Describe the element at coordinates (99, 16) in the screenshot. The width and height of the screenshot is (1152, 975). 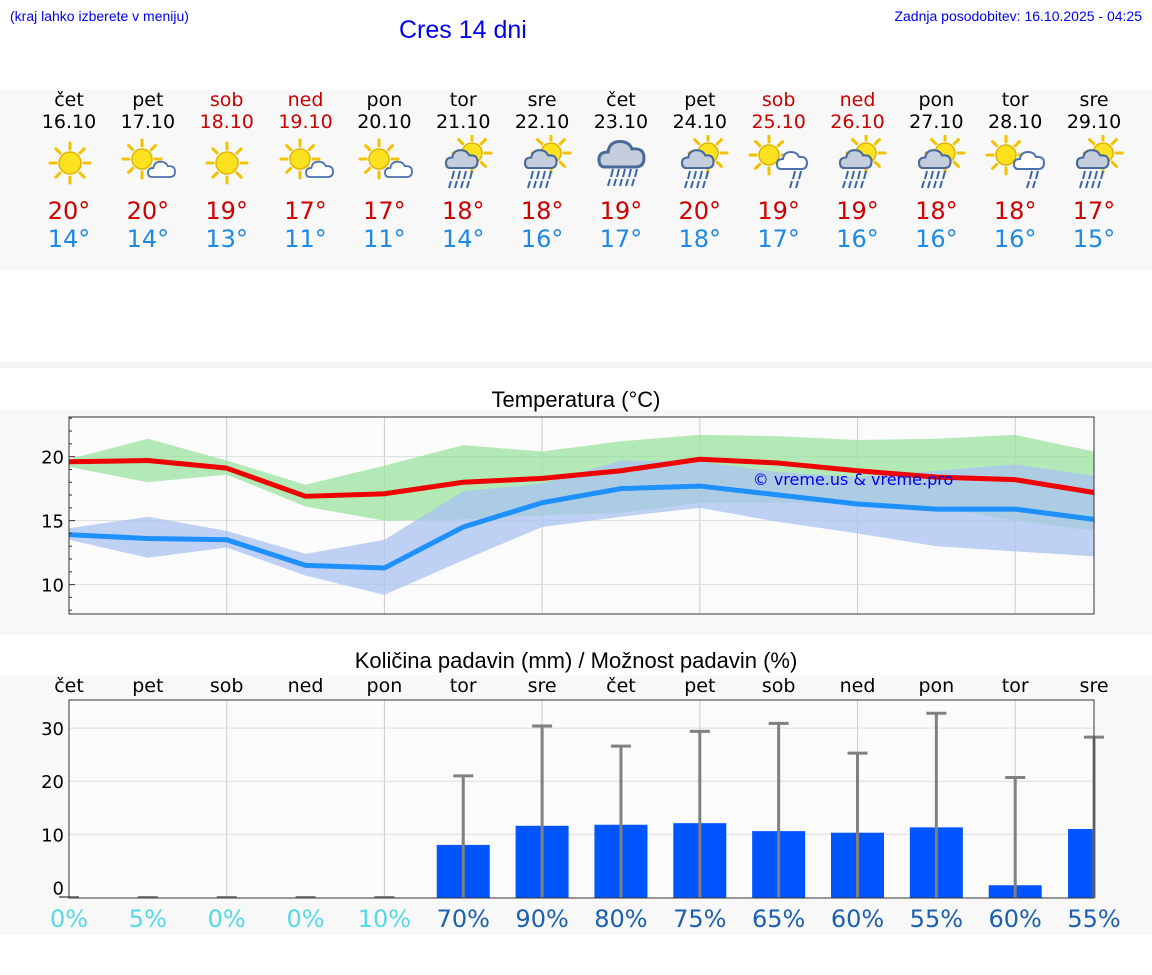
I see `location-hint: (kraj lahko izberete v meniju)` at that location.